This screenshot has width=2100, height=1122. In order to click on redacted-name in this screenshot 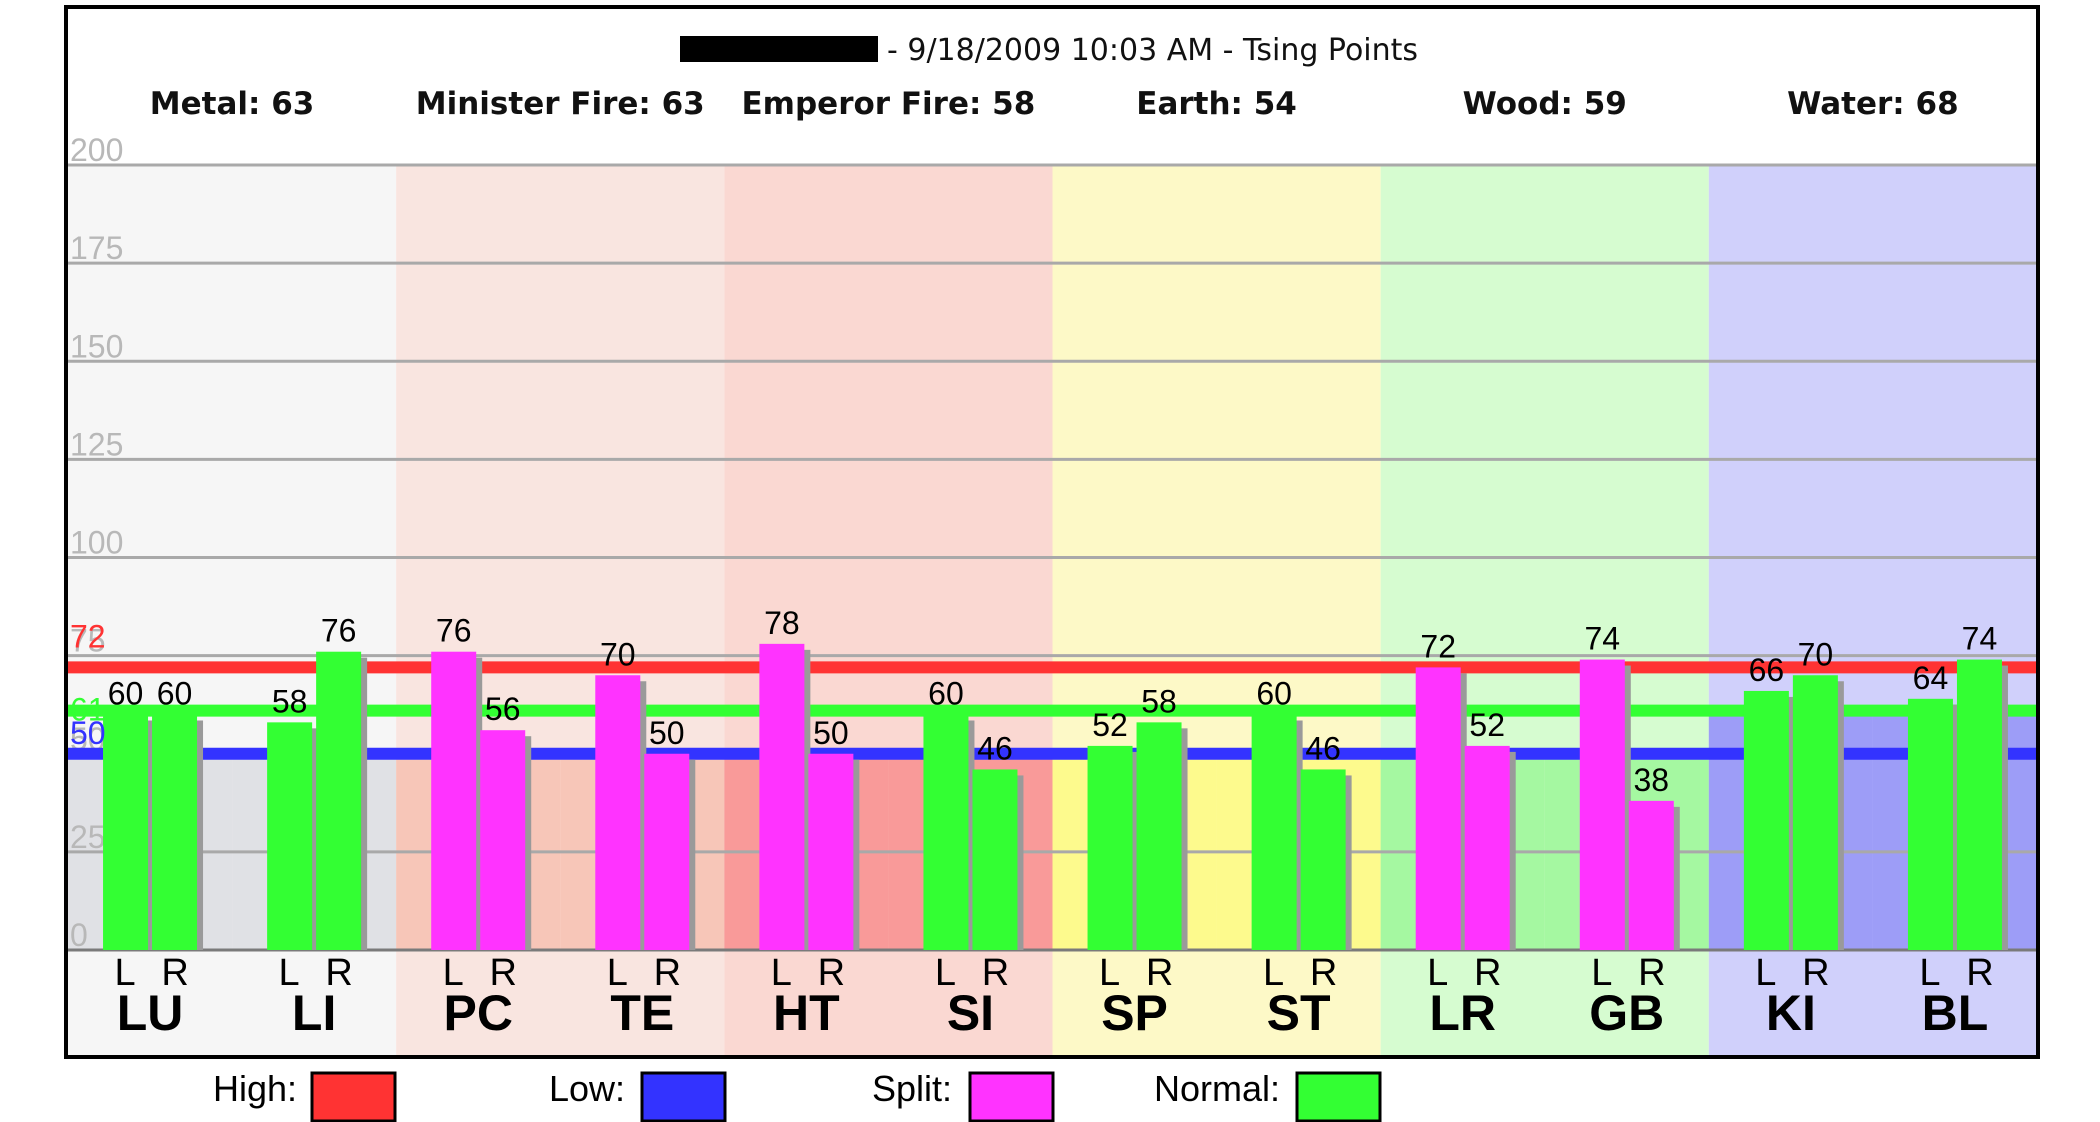, I will do `click(779, 49)`.